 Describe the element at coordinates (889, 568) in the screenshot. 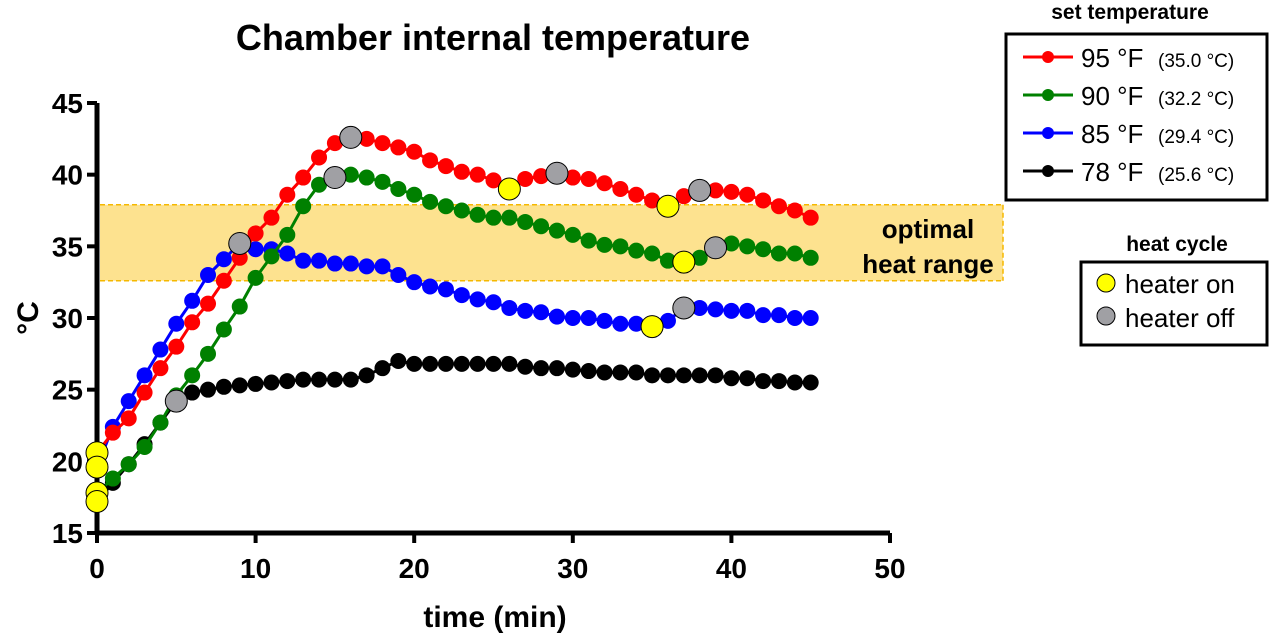

I see `x-tick-label: 50` at that location.